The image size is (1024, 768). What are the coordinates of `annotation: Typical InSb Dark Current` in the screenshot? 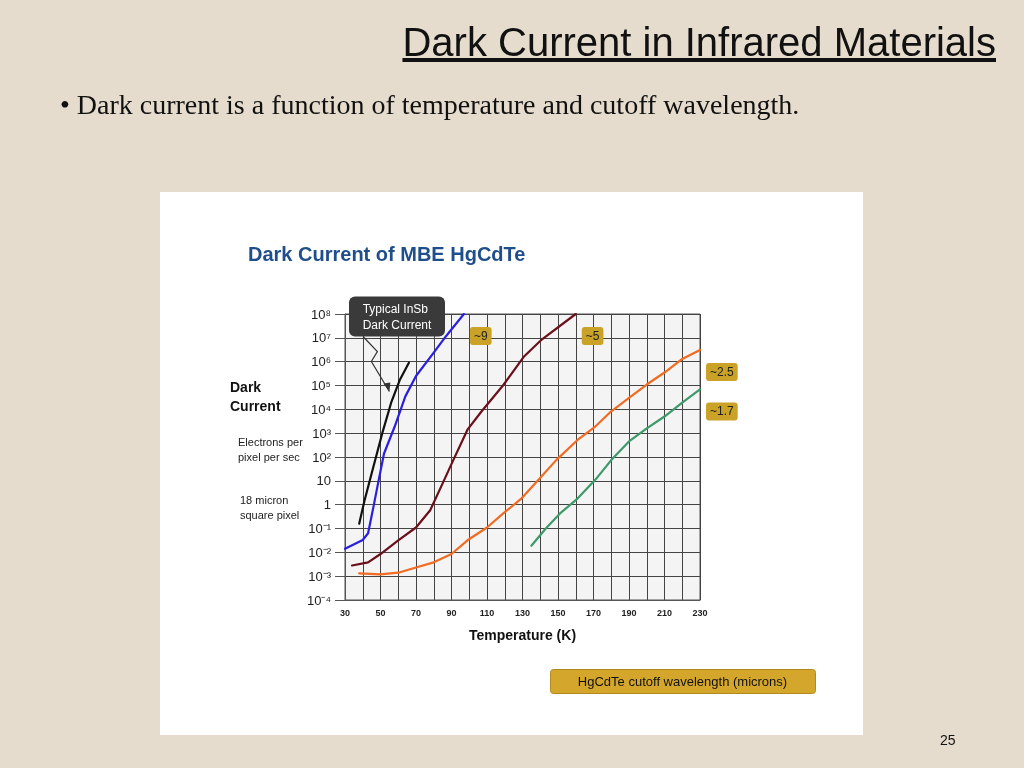 It's located at (397, 316).